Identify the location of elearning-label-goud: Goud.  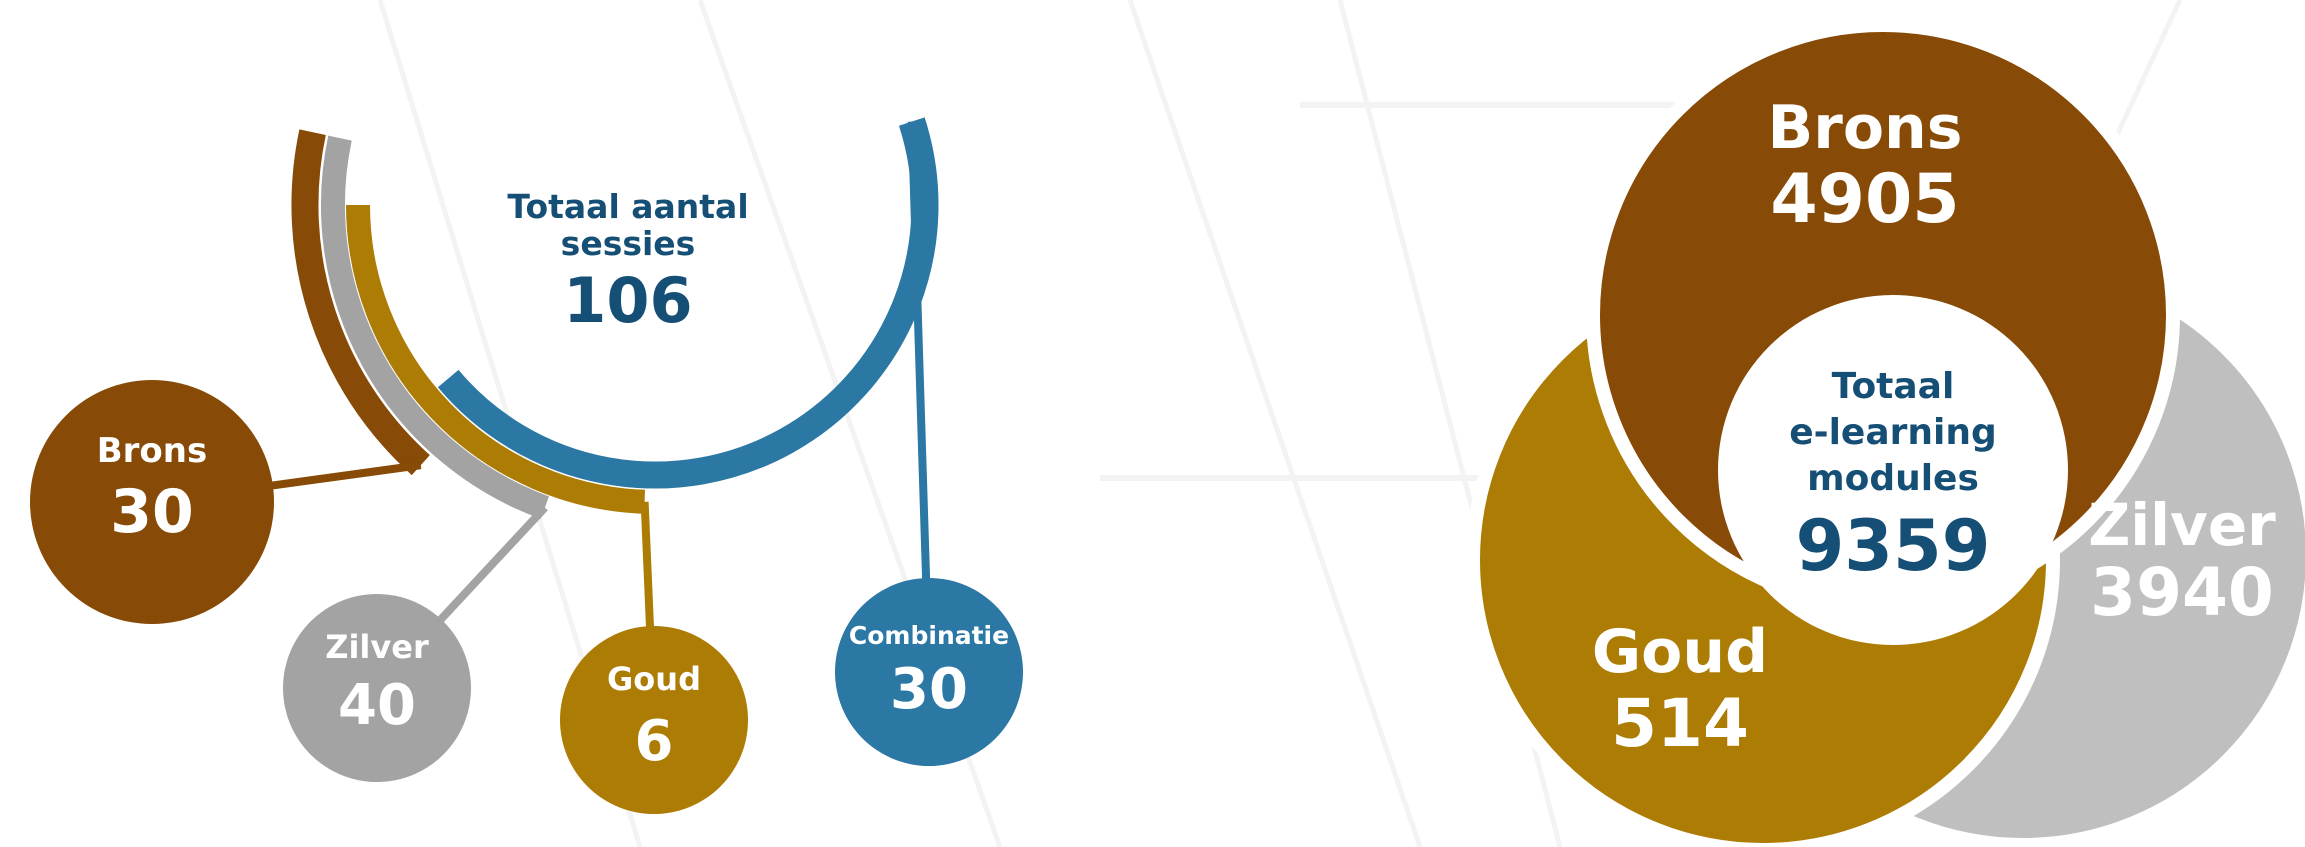
(1680, 652).